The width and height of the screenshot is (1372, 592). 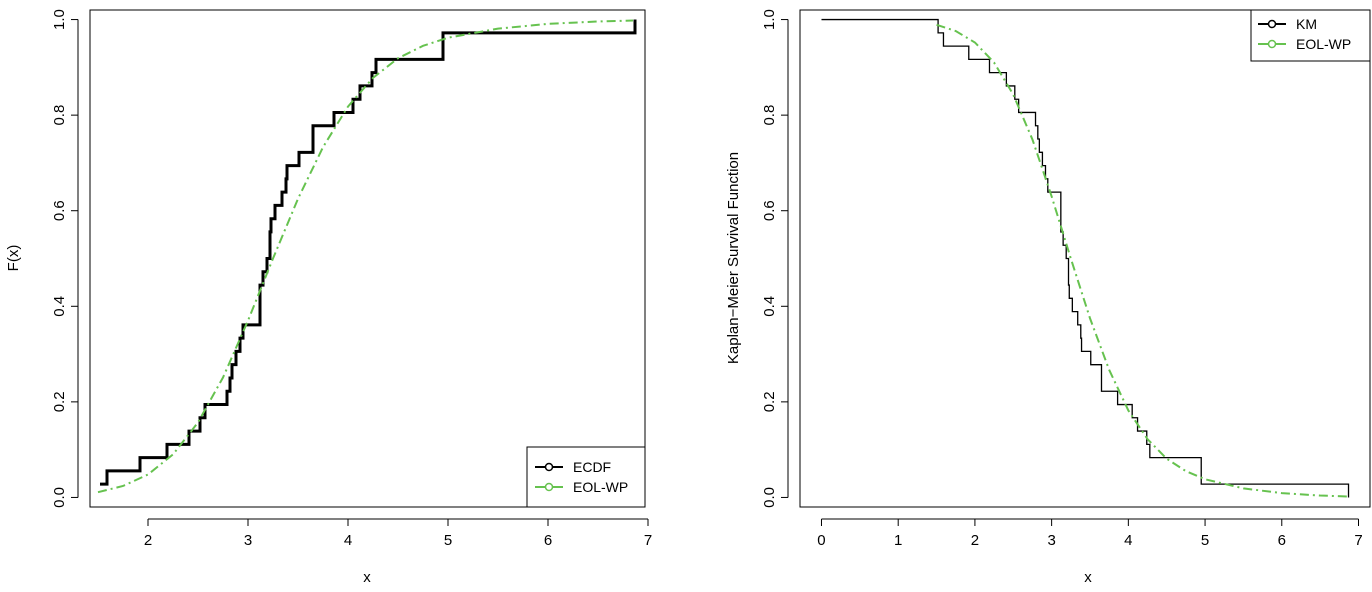 What do you see at coordinates (733, 258) in the screenshot?
I see `y-axis-title: Kaplan−Meier Survival Function` at bounding box center [733, 258].